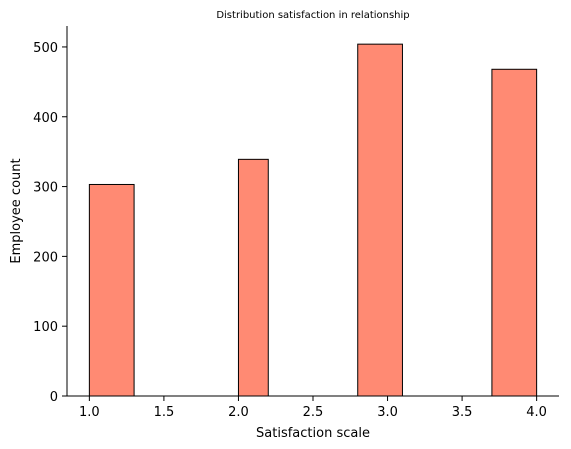 The width and height of the screenshot is (571, 449). What do you see at coordinates (45, 118) in the screenshot?
I see `y-tick-label: 400` at bounding box center [45, 118].